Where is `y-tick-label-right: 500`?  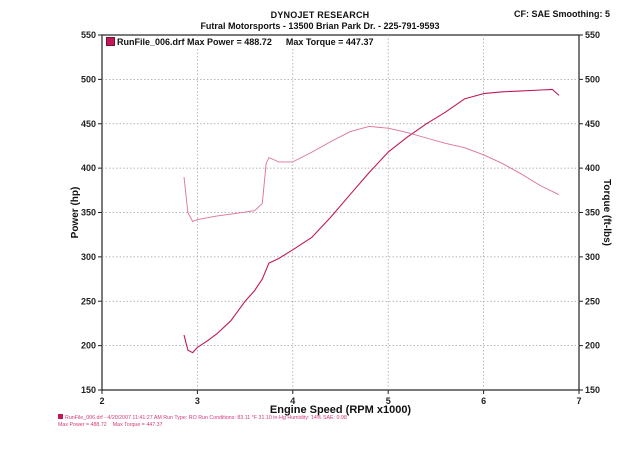 y-tick-label-right: 500 is located at coordinates (592, 79).